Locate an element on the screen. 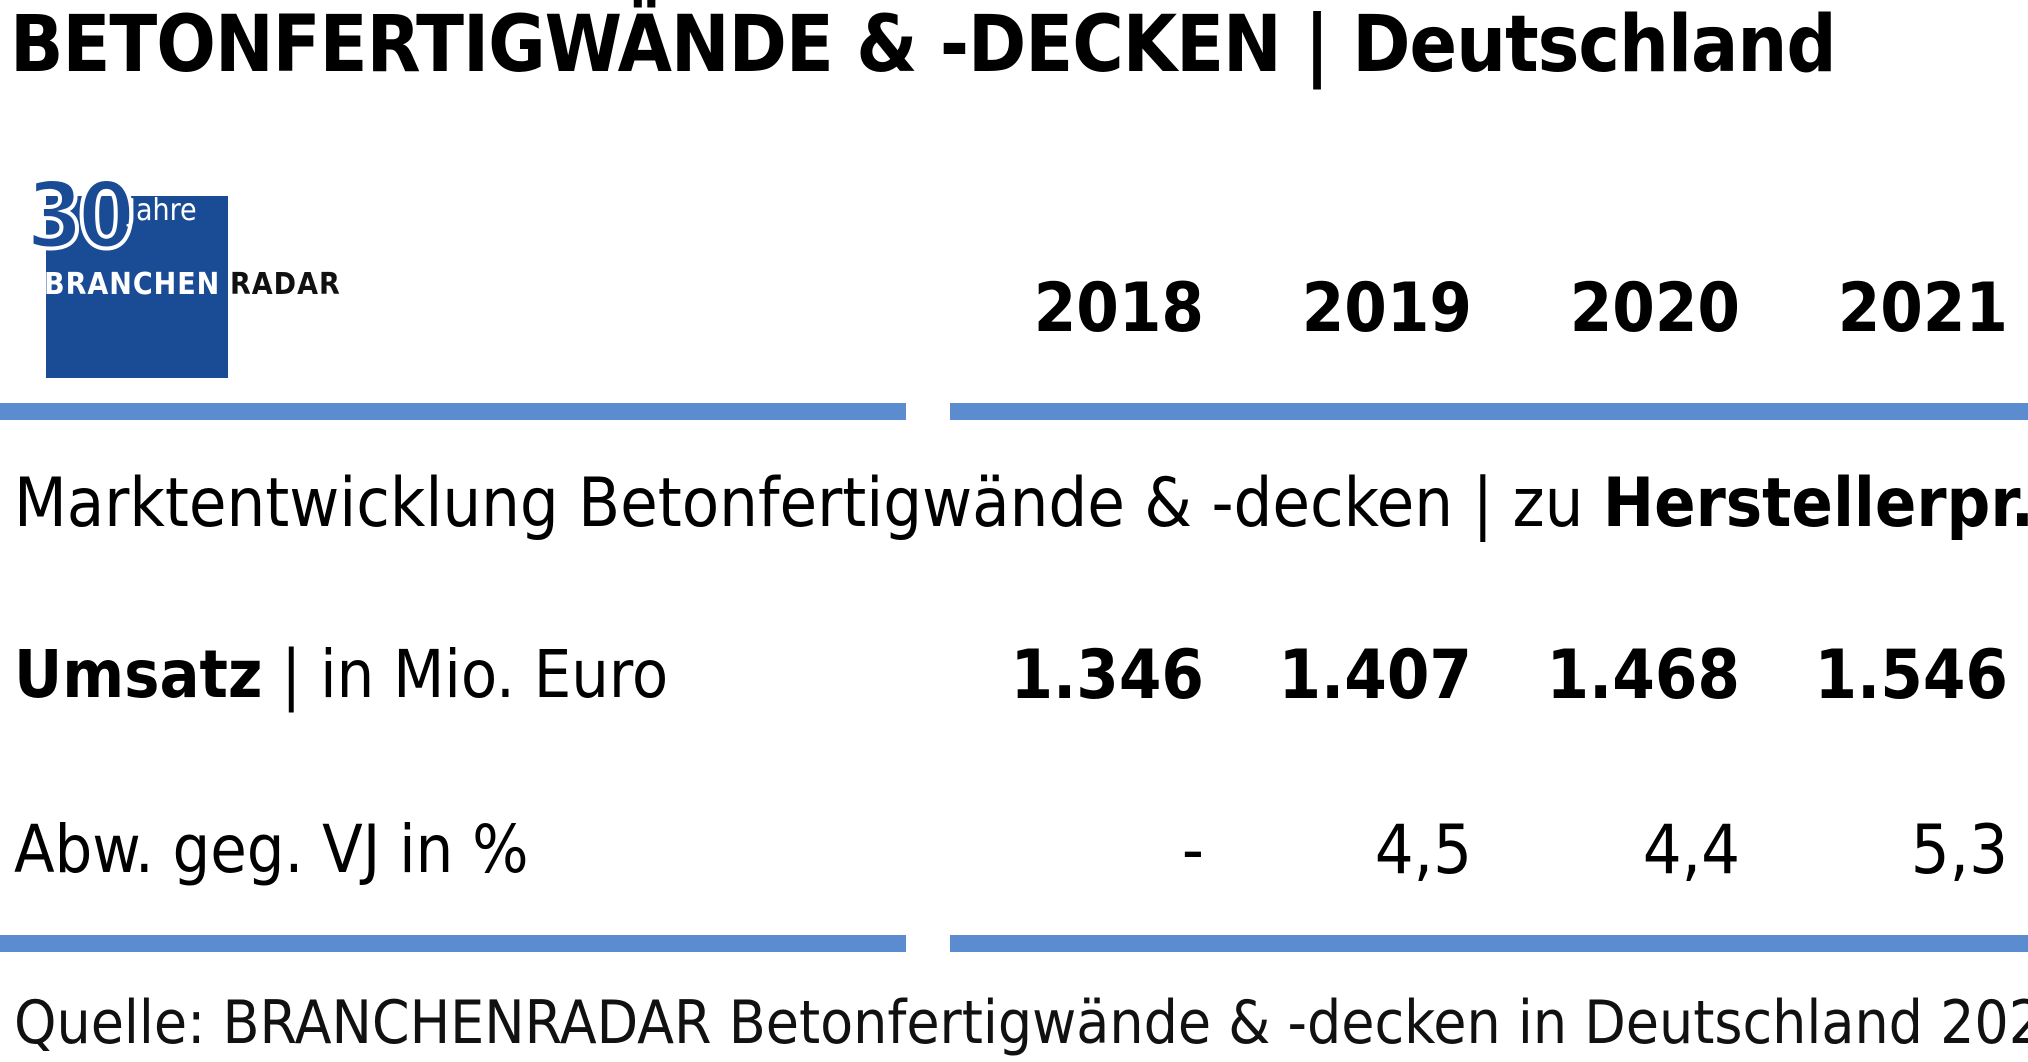  row-label-bold: Umsatz is located at coordinates (138, 674).